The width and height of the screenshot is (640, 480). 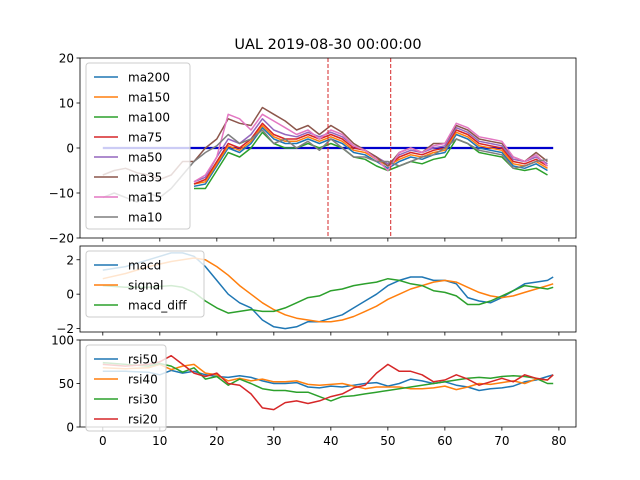 I want to click on legend: rsi50 rsi40 rsi30 rsi20, so click(x=126, y=388).